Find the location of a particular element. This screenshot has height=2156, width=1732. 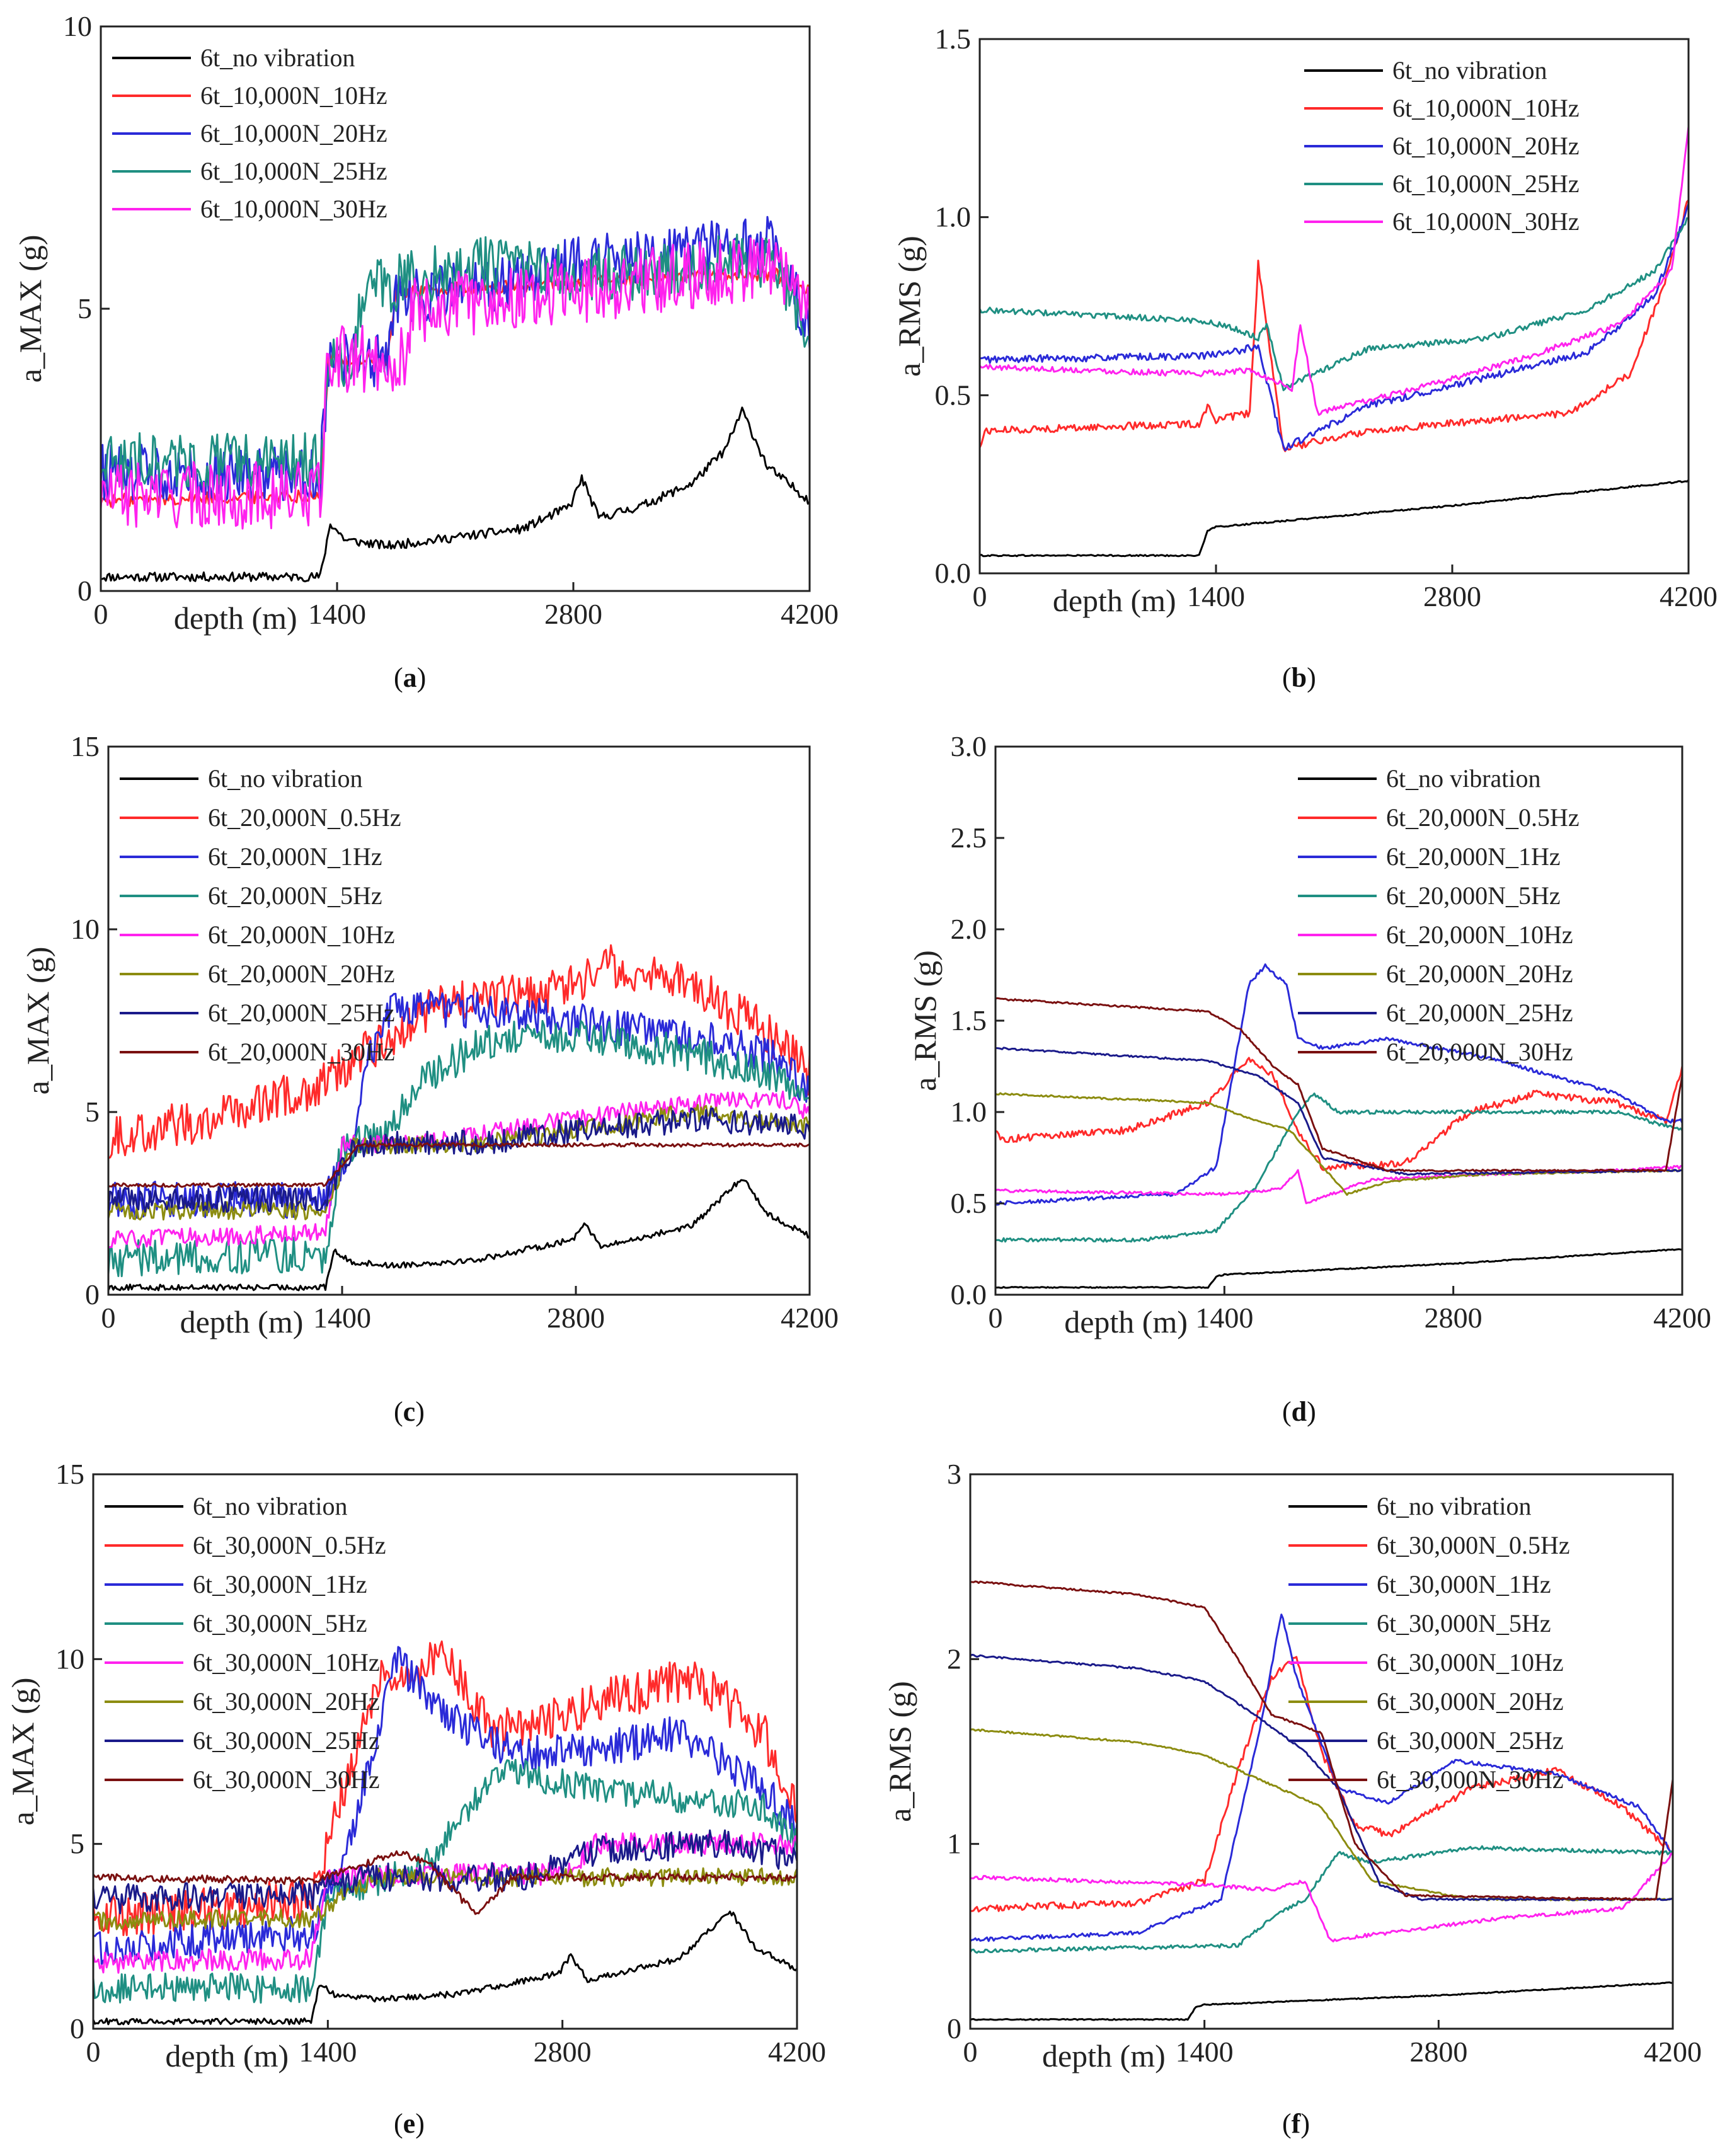

legend-entry: 6t_20,000N_30Hz is located at coordinates (301, 1052).